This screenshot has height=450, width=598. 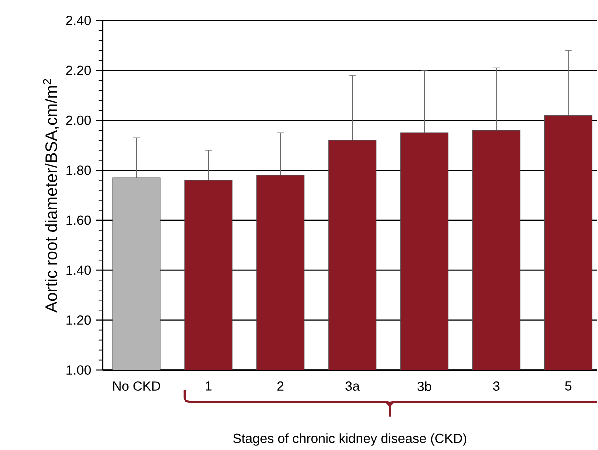 I want to click on x-tick-label: No CKD, so click(x=136, y=386).